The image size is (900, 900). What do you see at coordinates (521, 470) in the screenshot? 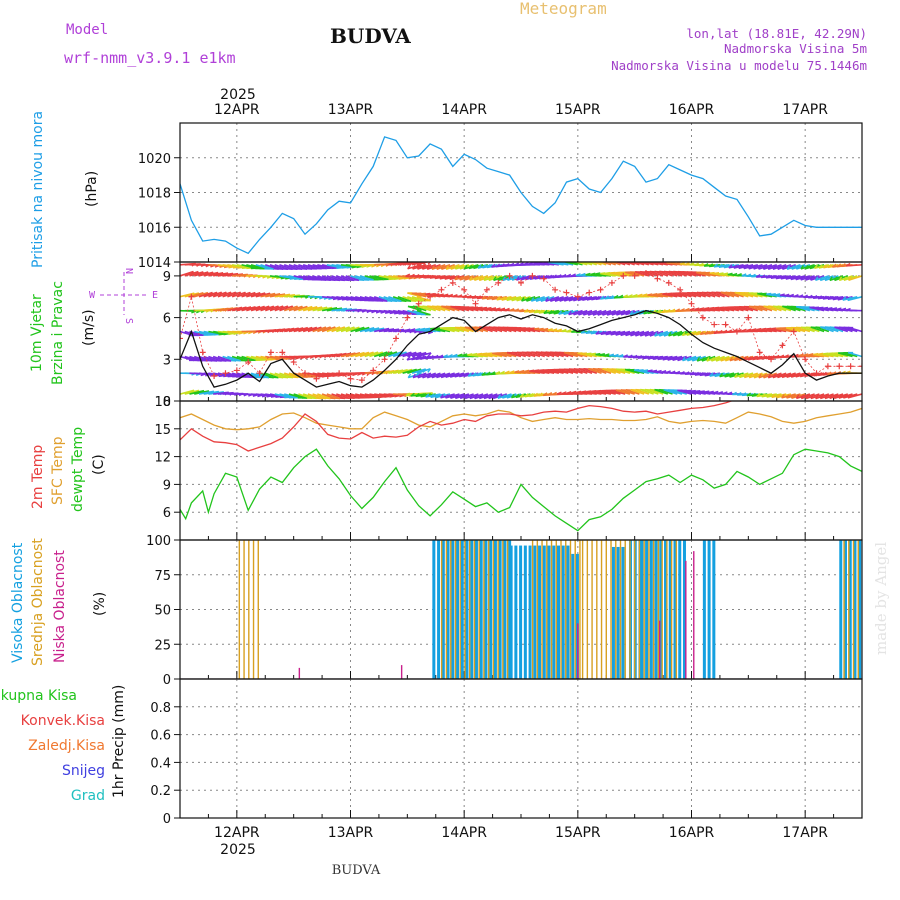
I see `temperature-frame` at bounding box center [521, 470].